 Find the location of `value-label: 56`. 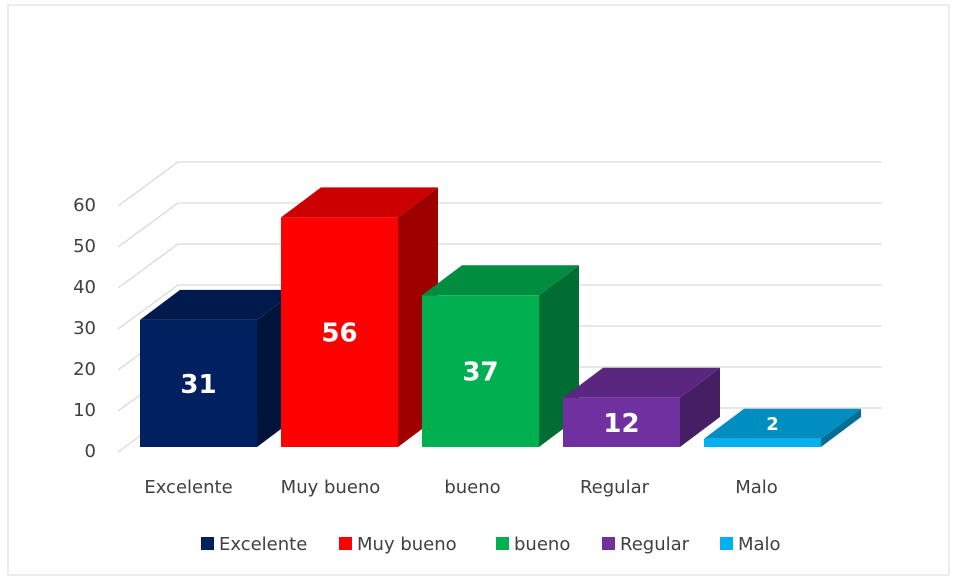

value-label: 56 is located at coordinates (339, 334).